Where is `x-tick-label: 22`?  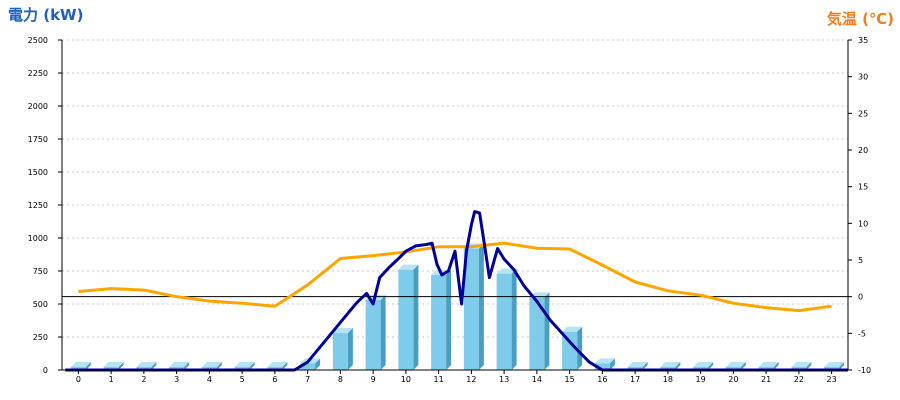 x-tick-label: 22 is located at coordinates (799, 379).